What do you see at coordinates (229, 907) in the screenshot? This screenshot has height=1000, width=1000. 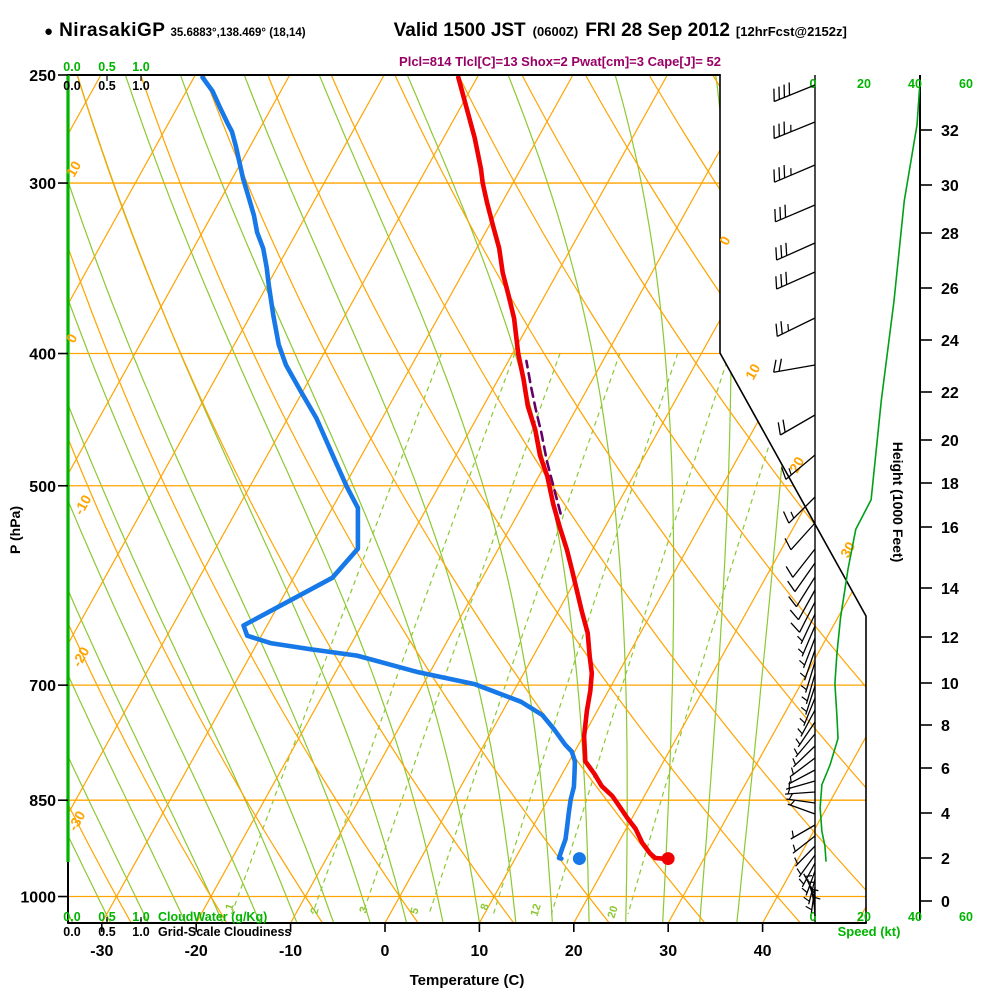 I see `mixing-ratio-label: 1` at bounding box center [229, 907].